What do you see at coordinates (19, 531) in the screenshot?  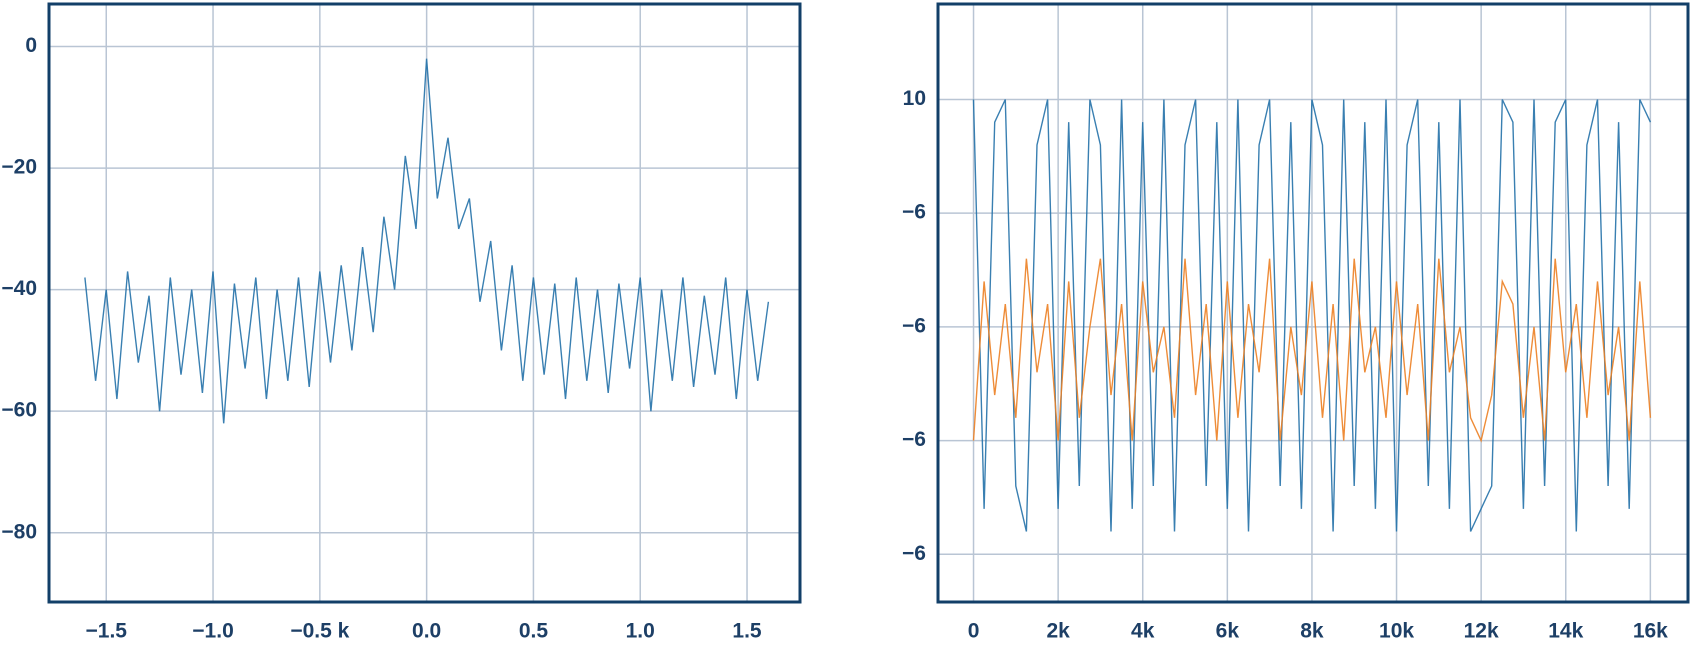 I see `y-tick-label: −80` at bounding box center [19, 531].